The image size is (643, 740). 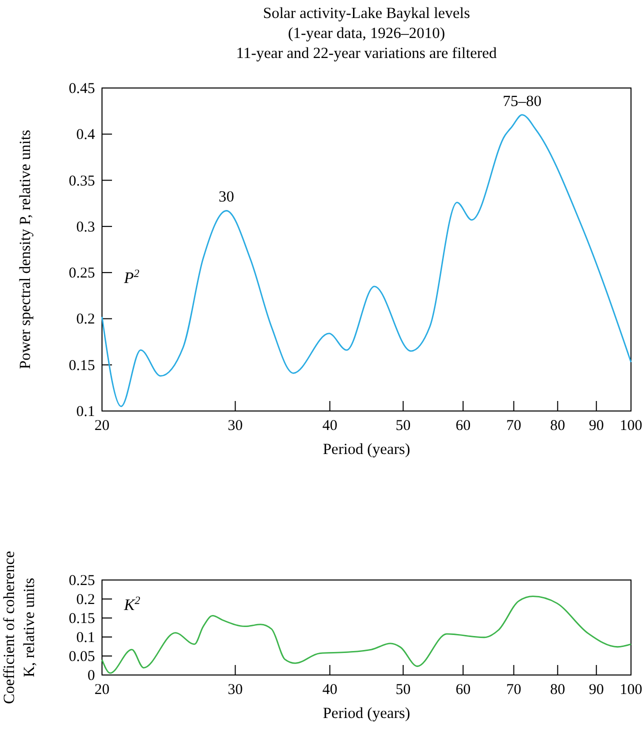 What do you see at coordinates (522, 101) in the screenshot?
I see `annotation: 75–80` at bounding box center [522, 101].